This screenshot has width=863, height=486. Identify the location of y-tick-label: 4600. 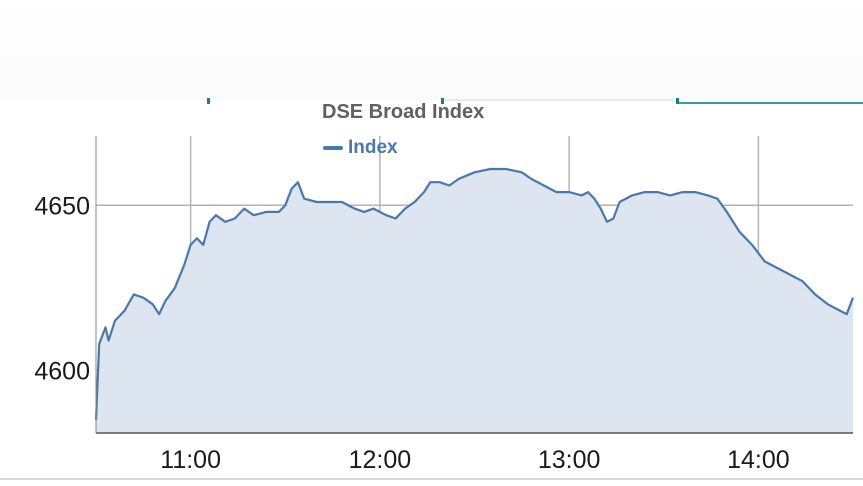
(62, 371).